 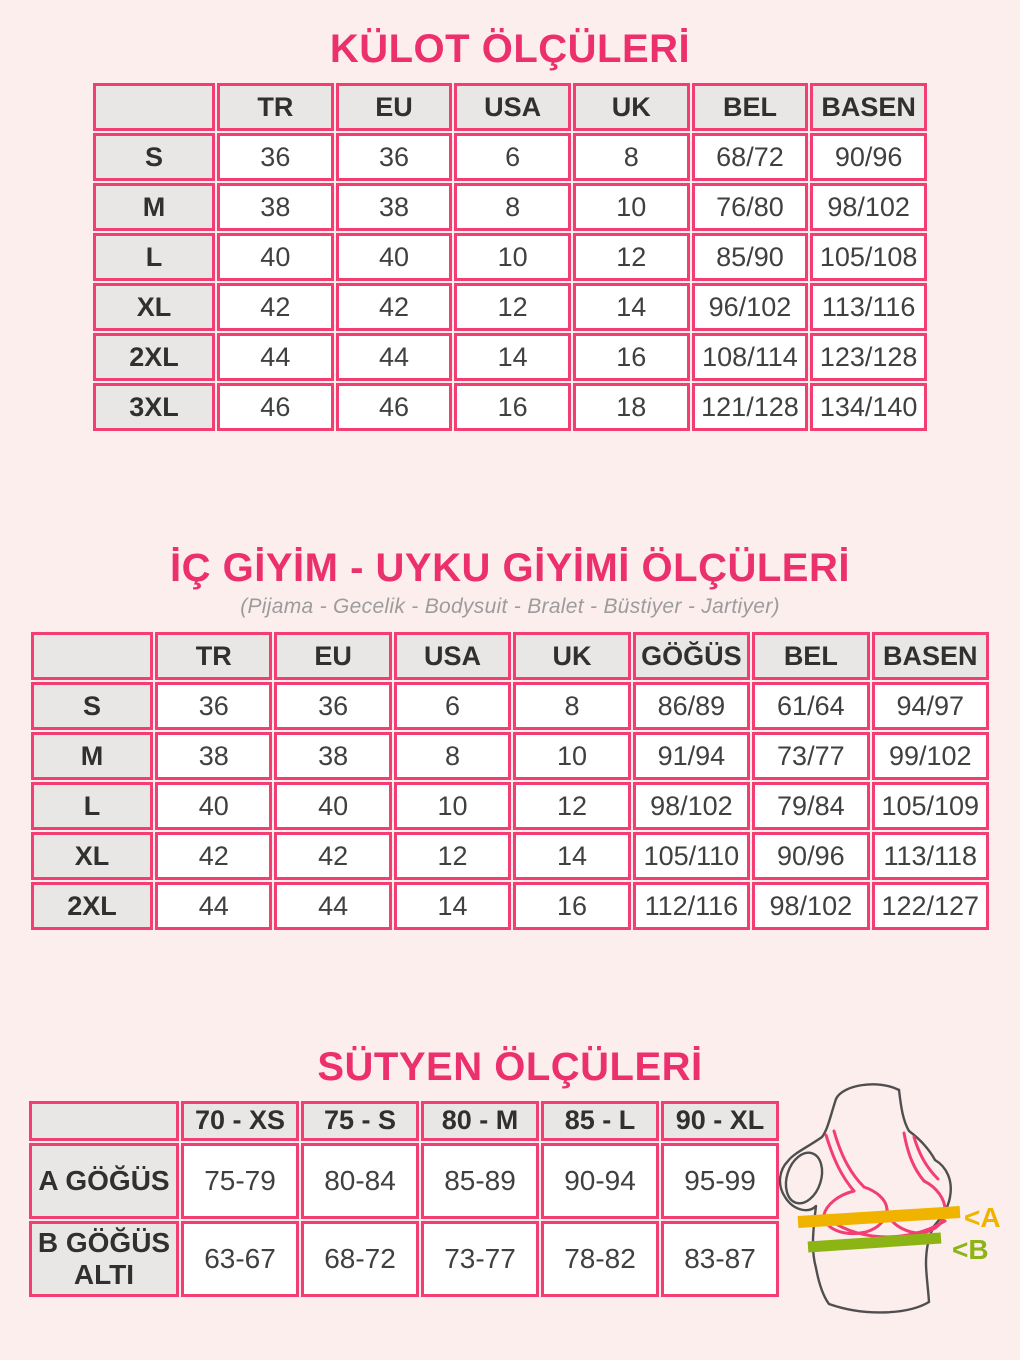 What do you see at coordinates (720, 1121) in the screenshot?
I see `column-header-cell: 90 - XL` at bounding box center [720, 1121].